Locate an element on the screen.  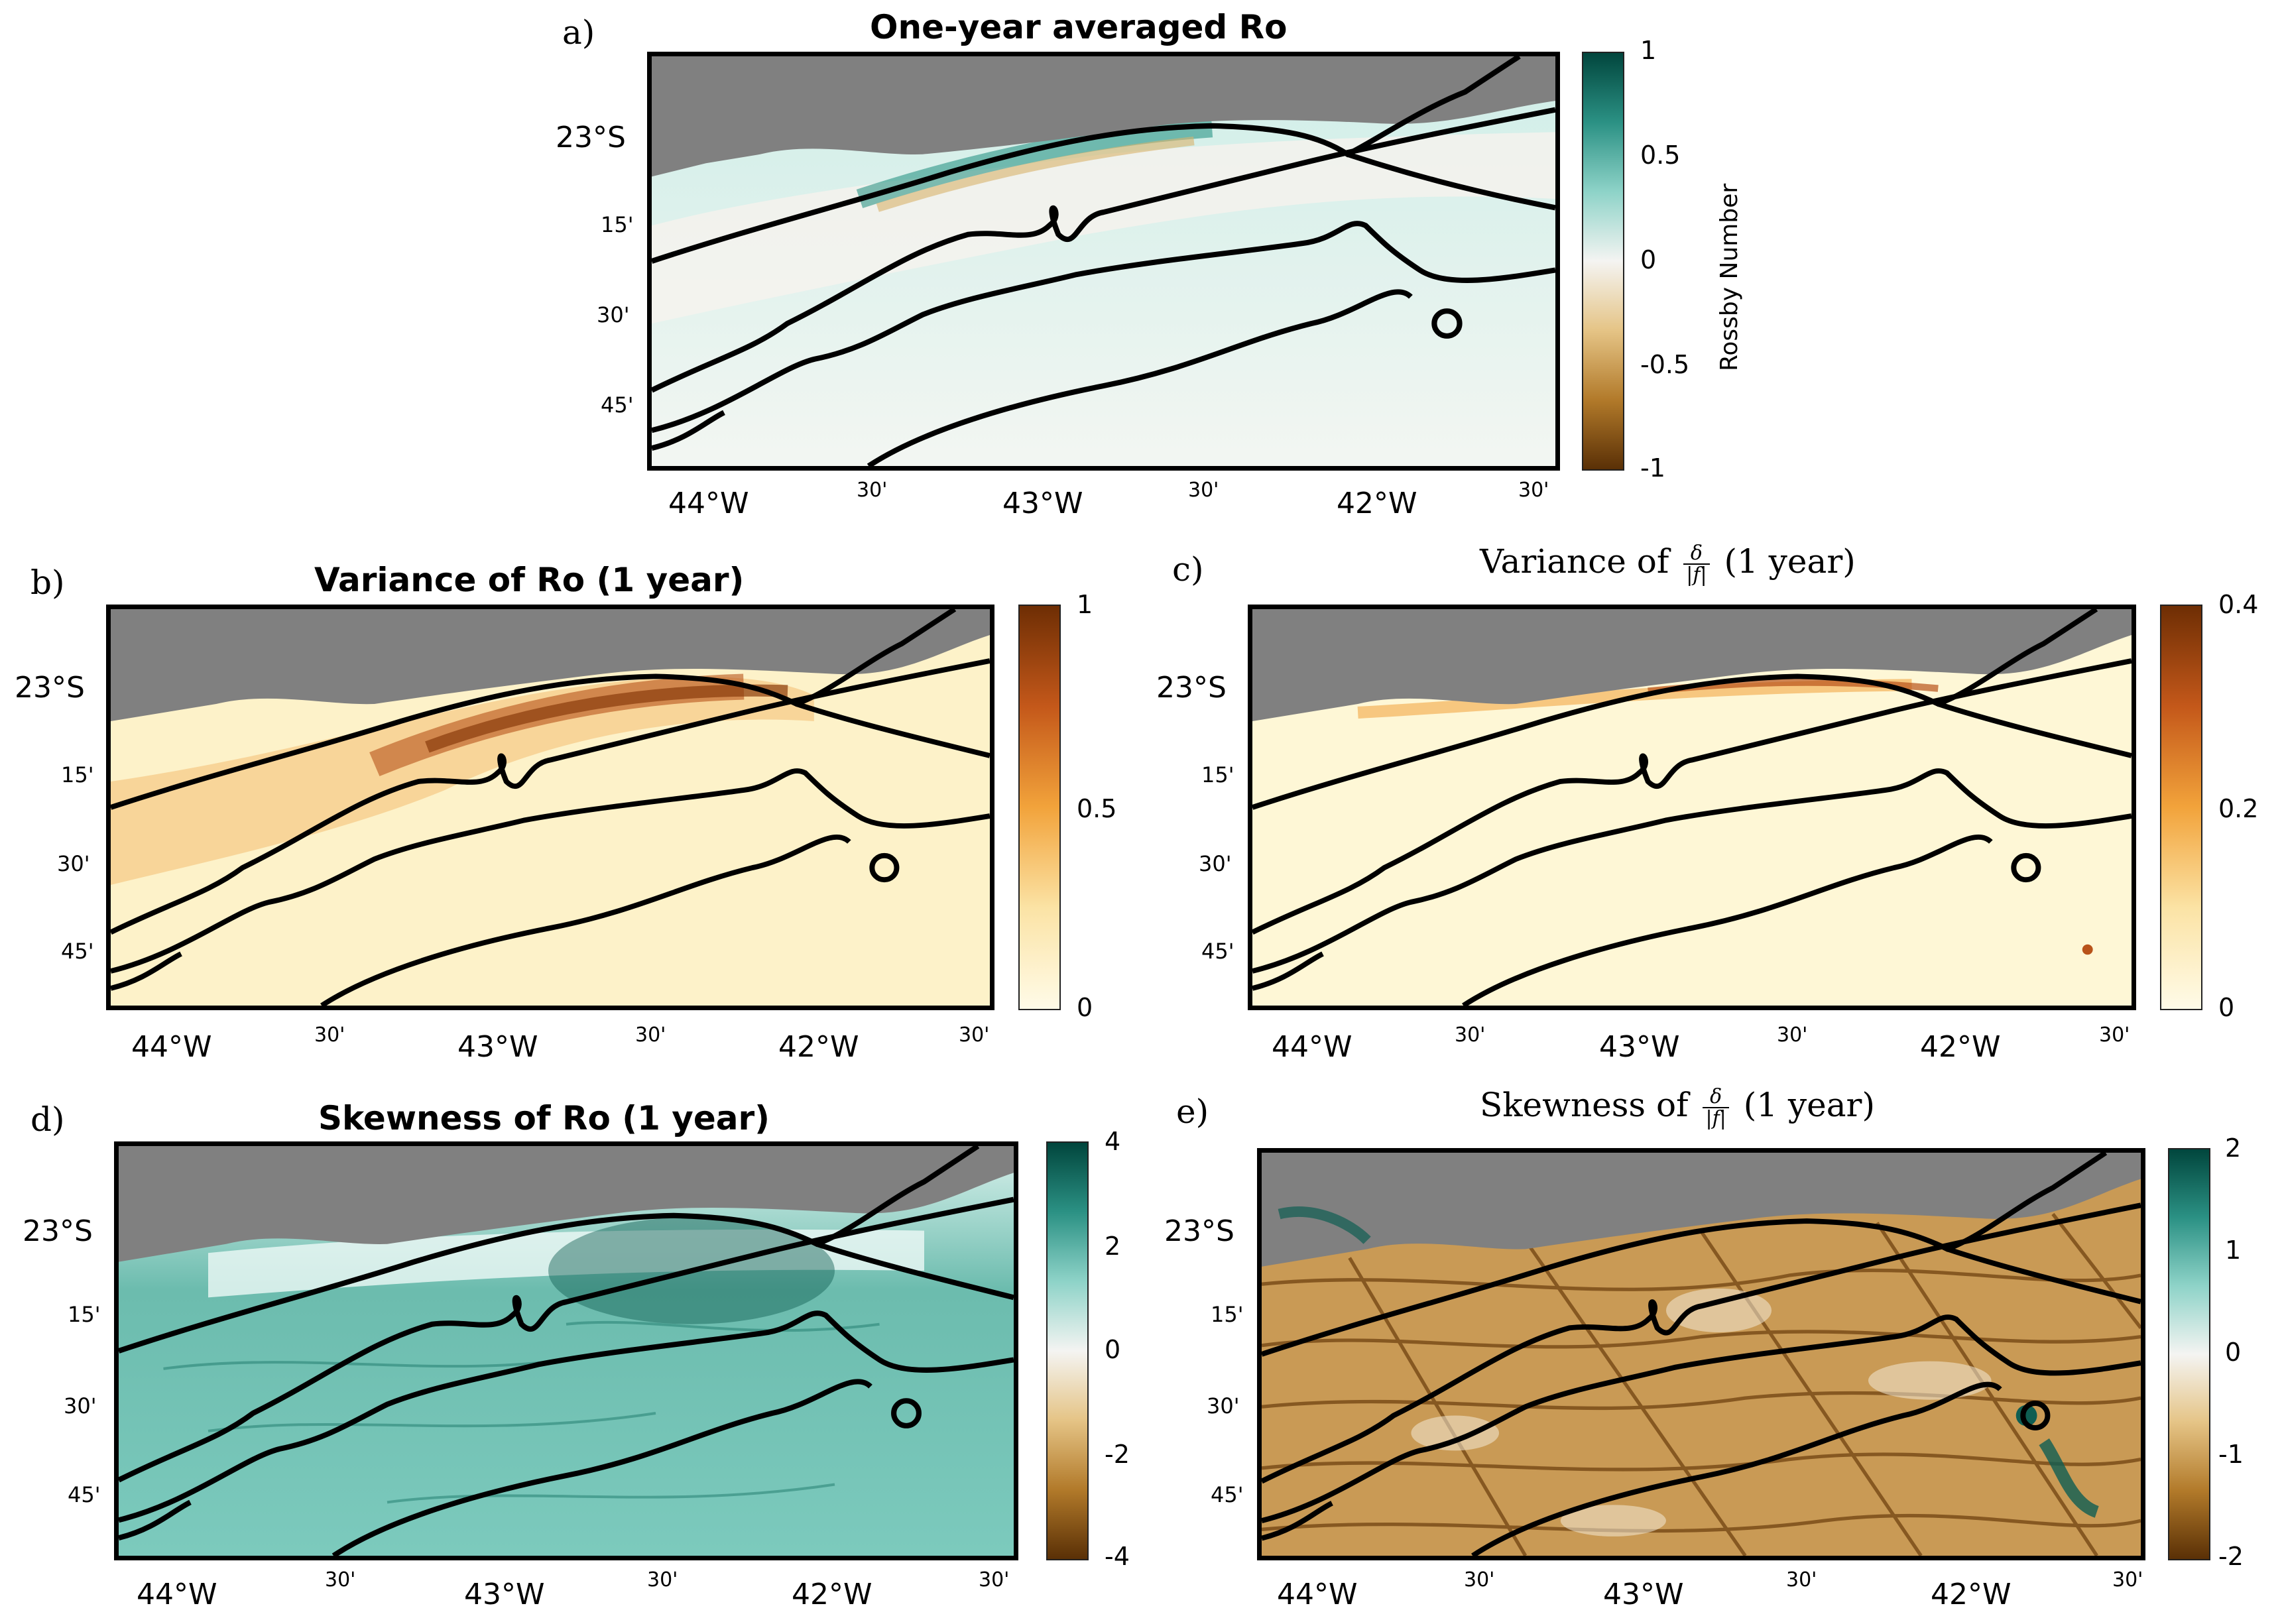
d-cb-tick-0: 0 is located at coordinates (1113, 1349).